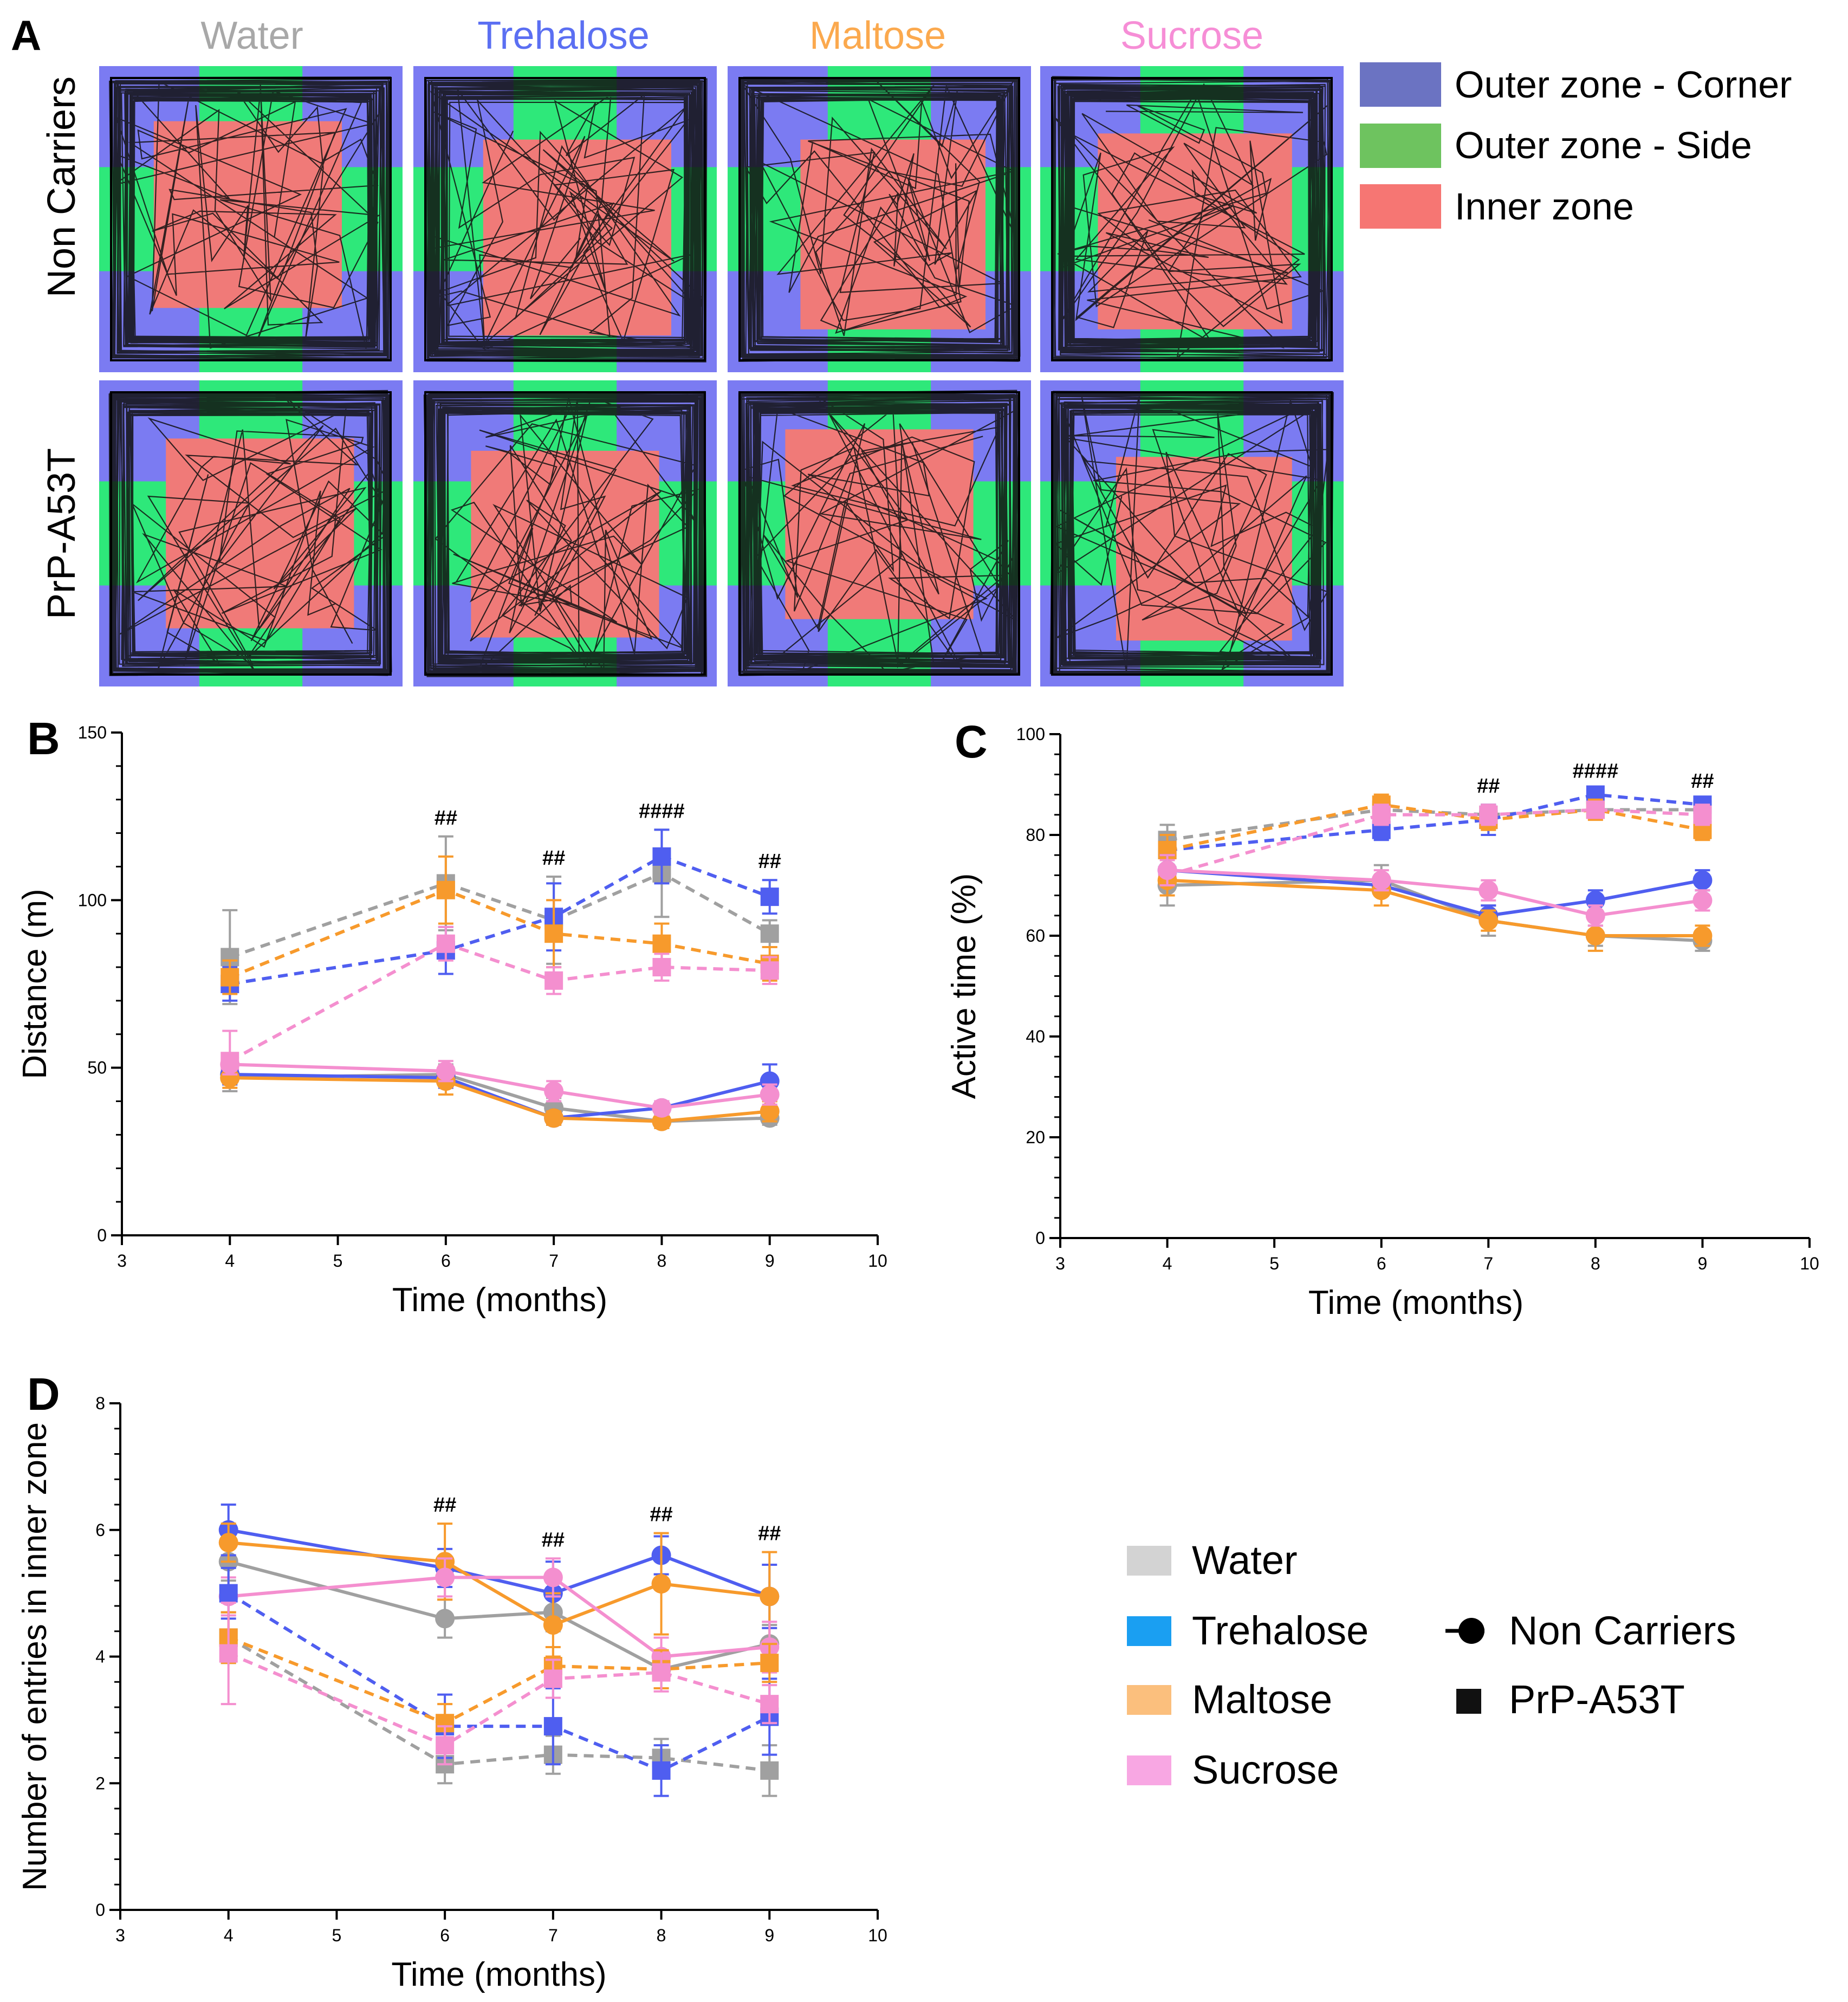 This screenshot has height=2002, width=1848. What do you see at coordinates (1149, 1700) in the screenshot?
I see `legend-swatch-maltose` at bounding box center [1149, 1700].